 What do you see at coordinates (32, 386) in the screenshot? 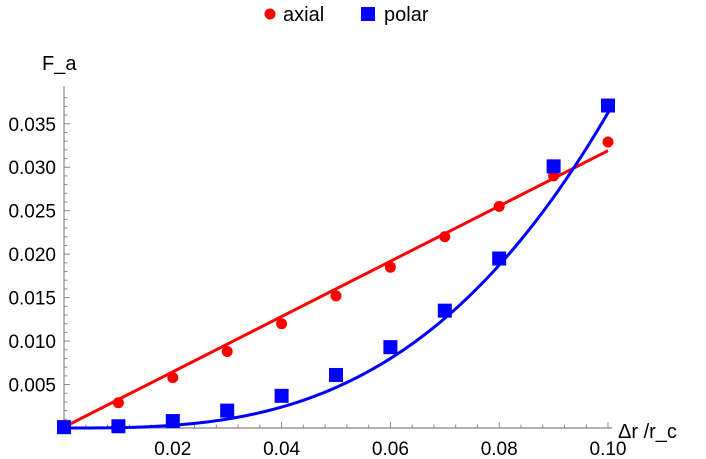
I see `y-tick-label: 0.005` at bounding box center [32, 386].